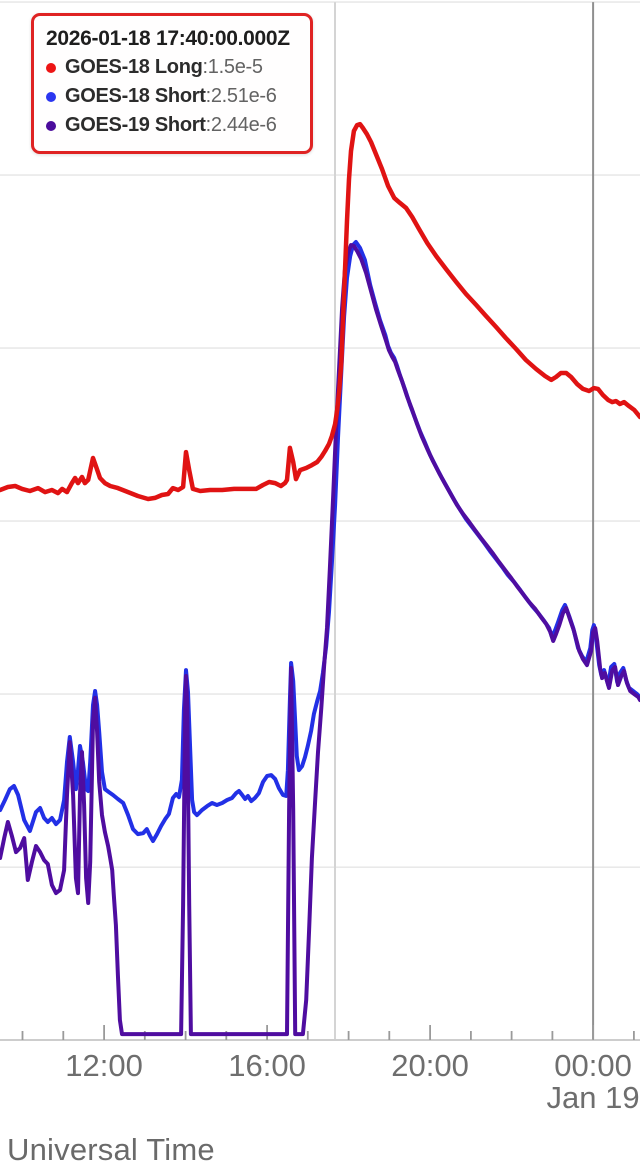  What do you see at coordinates (135, 96) in the screenshot?
I see `series-label: GOES-18 Short` at bounding box center [135, 96].